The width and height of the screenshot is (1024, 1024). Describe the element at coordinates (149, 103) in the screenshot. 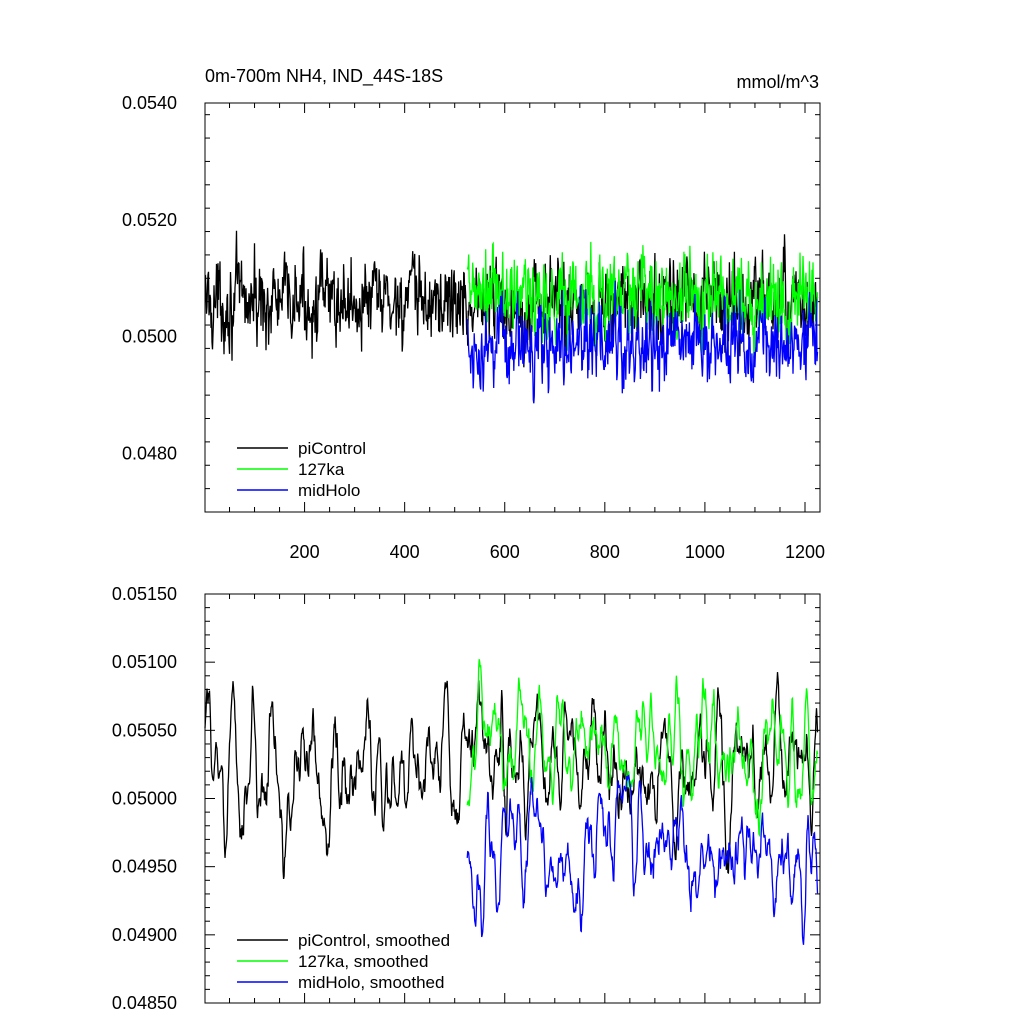

I see `y-tick-label: 0.0540` at that location.